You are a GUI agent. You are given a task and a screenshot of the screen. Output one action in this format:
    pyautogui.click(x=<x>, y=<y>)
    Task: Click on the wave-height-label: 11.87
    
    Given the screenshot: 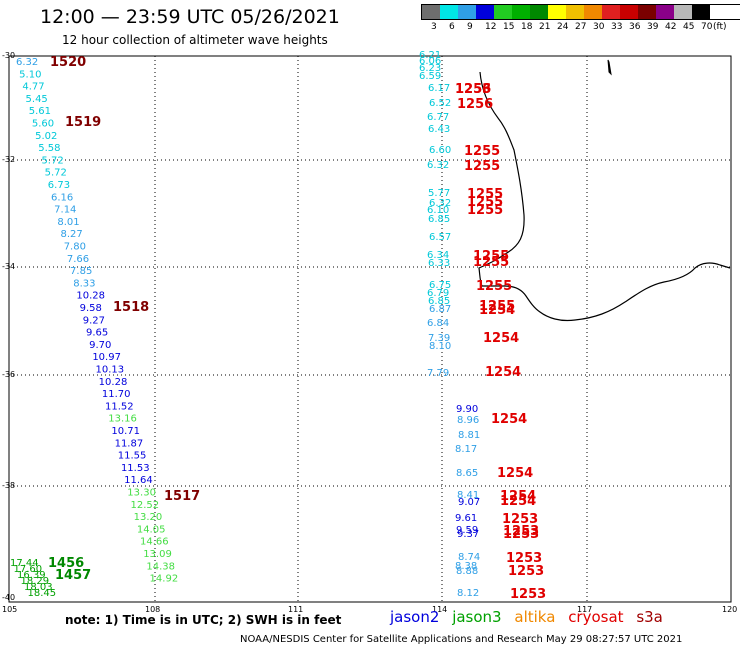 What is the action you would take?
    pyautogui.click(x=129, y=443)
    